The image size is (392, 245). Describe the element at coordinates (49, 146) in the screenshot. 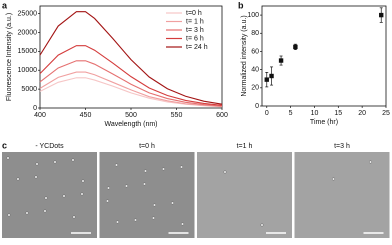

I see `image-label: - YCDots` at that location.